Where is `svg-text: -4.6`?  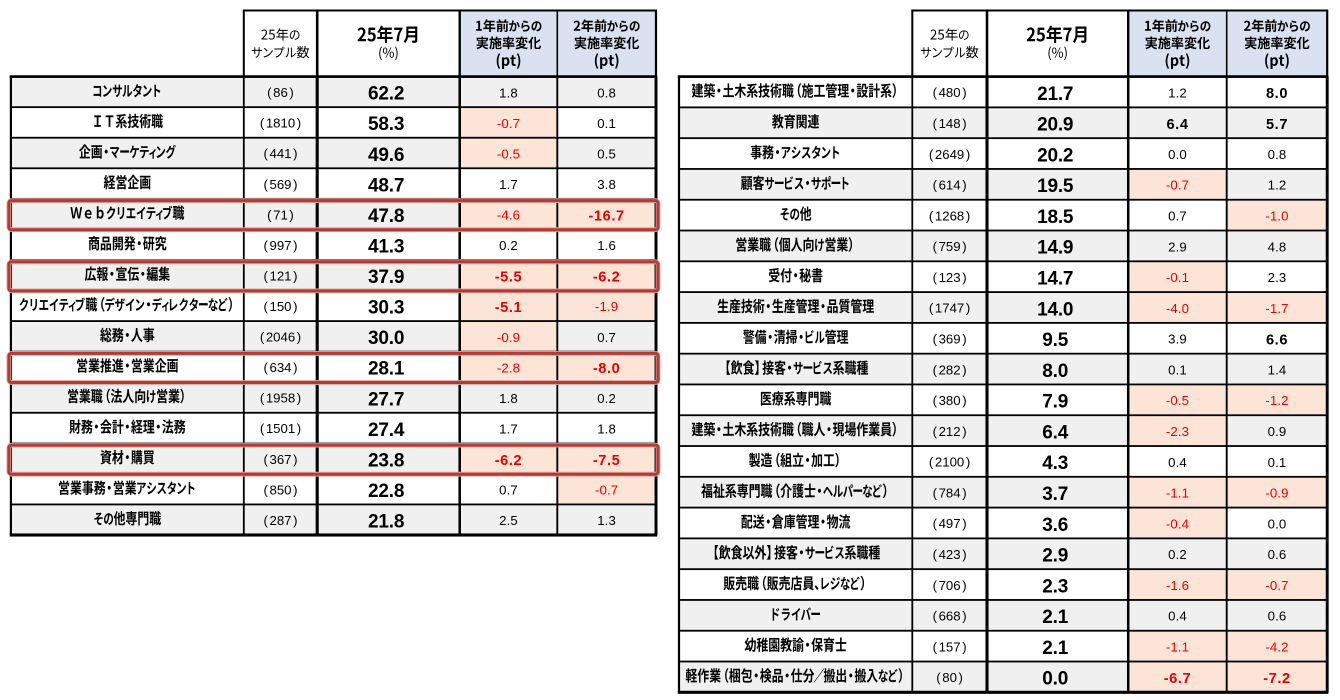 svg-text: -4.6 is located at coordinates (508, 215).